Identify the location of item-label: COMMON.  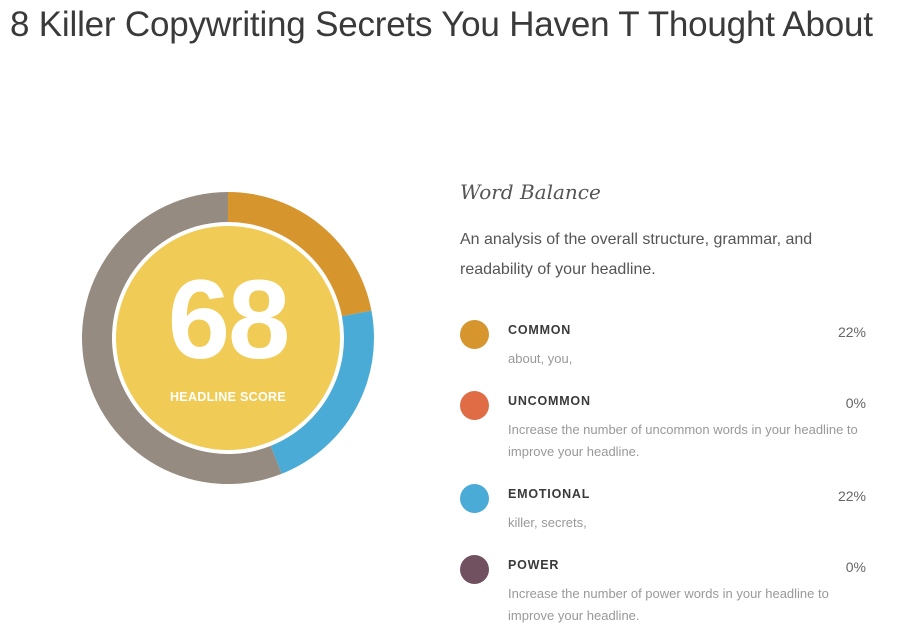
(540, 330).